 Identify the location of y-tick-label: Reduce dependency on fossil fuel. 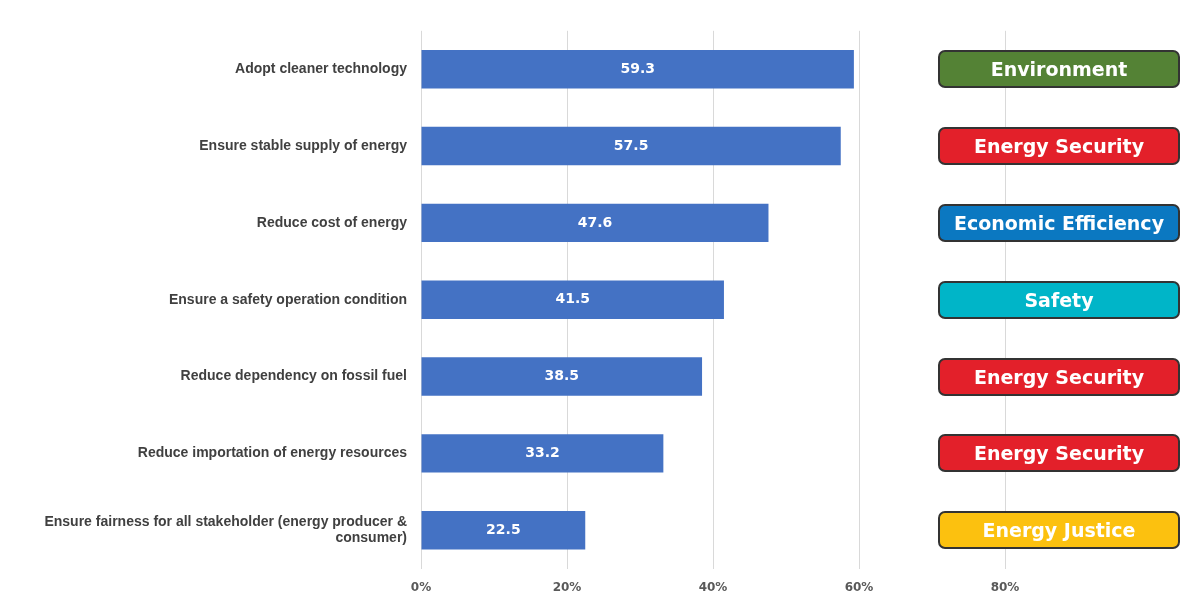
(293, 375).